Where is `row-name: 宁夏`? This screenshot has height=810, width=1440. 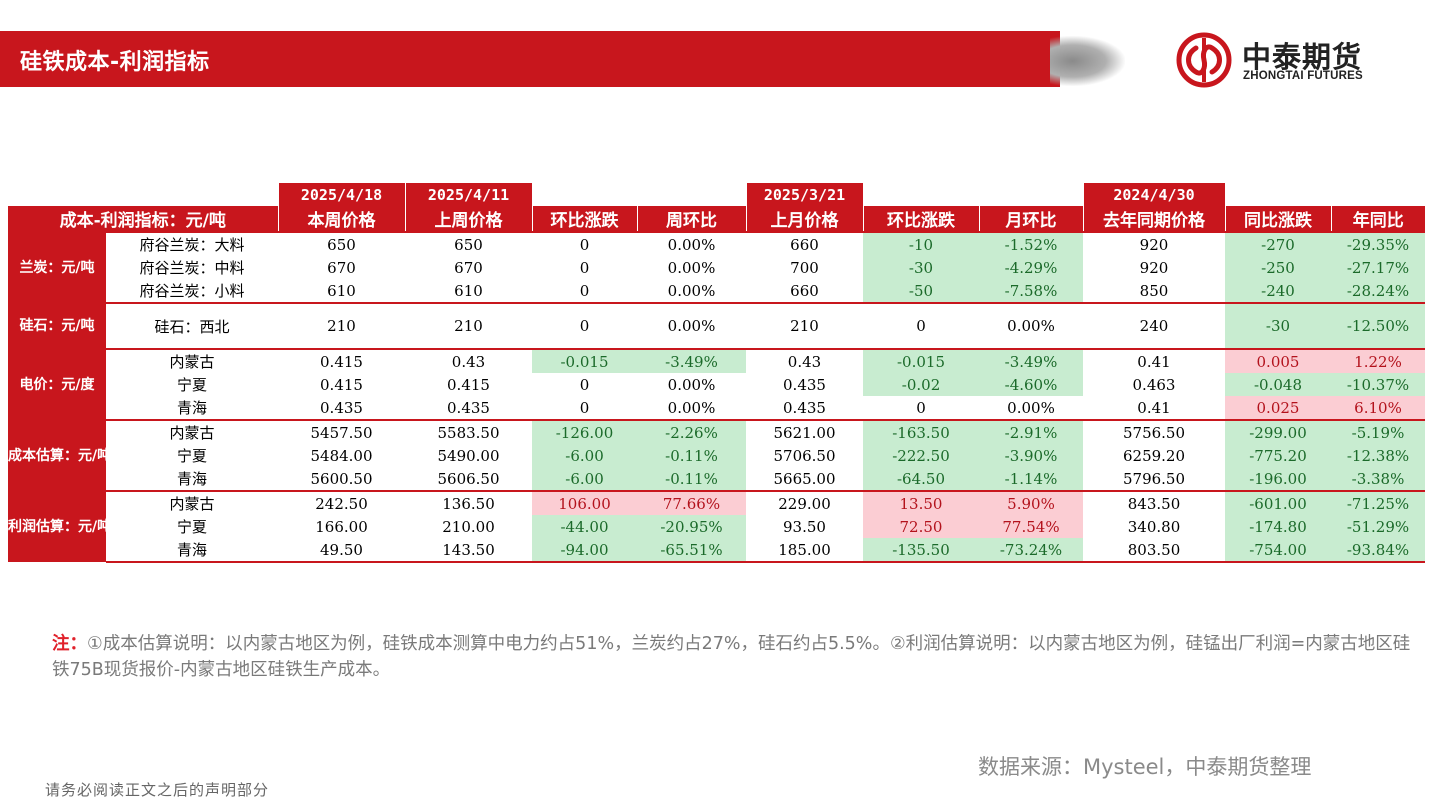 row-name: 宁夏 is located at coordinates (191, 527).